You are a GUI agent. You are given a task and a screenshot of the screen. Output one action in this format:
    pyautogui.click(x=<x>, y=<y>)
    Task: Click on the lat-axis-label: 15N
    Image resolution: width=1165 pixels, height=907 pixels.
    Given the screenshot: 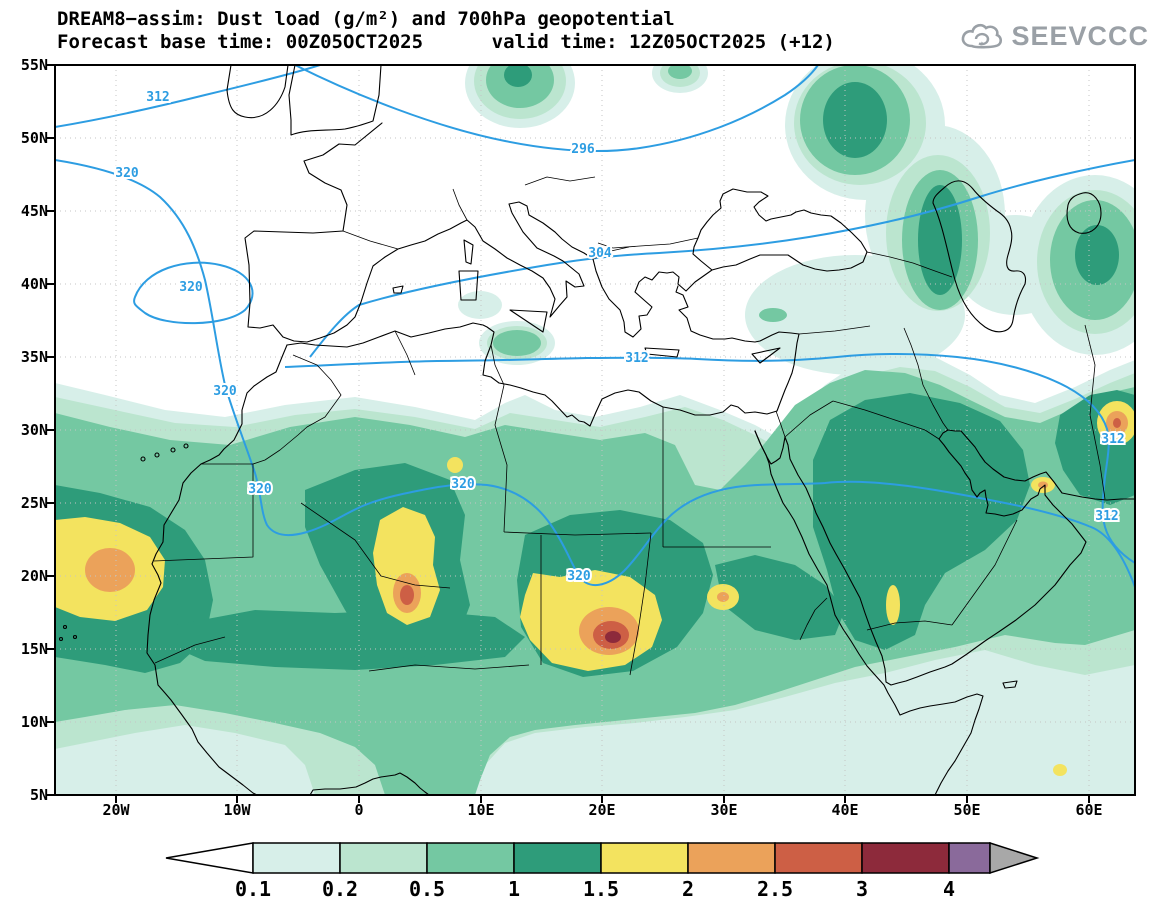 What is the action you would take?
    pyautogui.click(x=34, y=649)
    